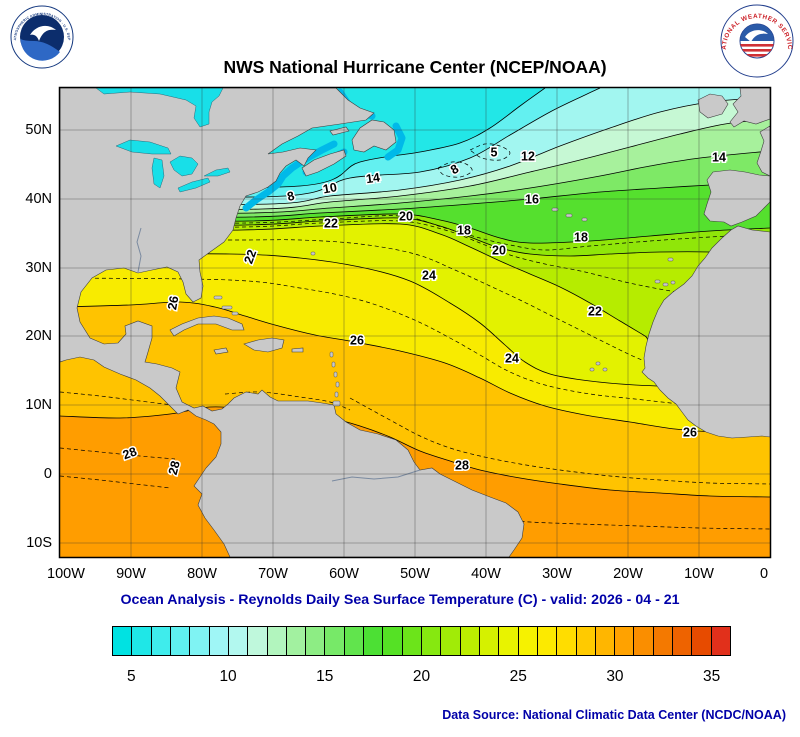  I want to click on lon-tick-label: 0, so click(764, 574).